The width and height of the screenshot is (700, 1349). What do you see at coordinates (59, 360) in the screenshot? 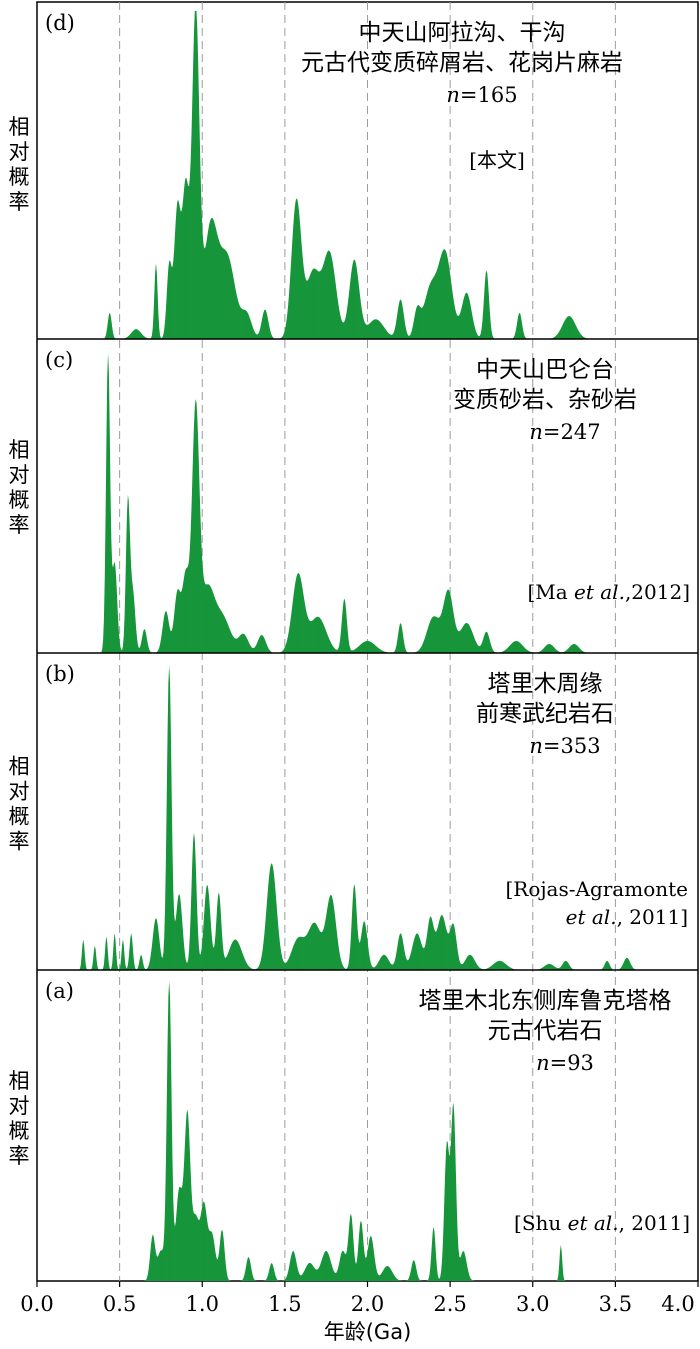
I see `panel-label: (c)` at bounding box center [59, 360].